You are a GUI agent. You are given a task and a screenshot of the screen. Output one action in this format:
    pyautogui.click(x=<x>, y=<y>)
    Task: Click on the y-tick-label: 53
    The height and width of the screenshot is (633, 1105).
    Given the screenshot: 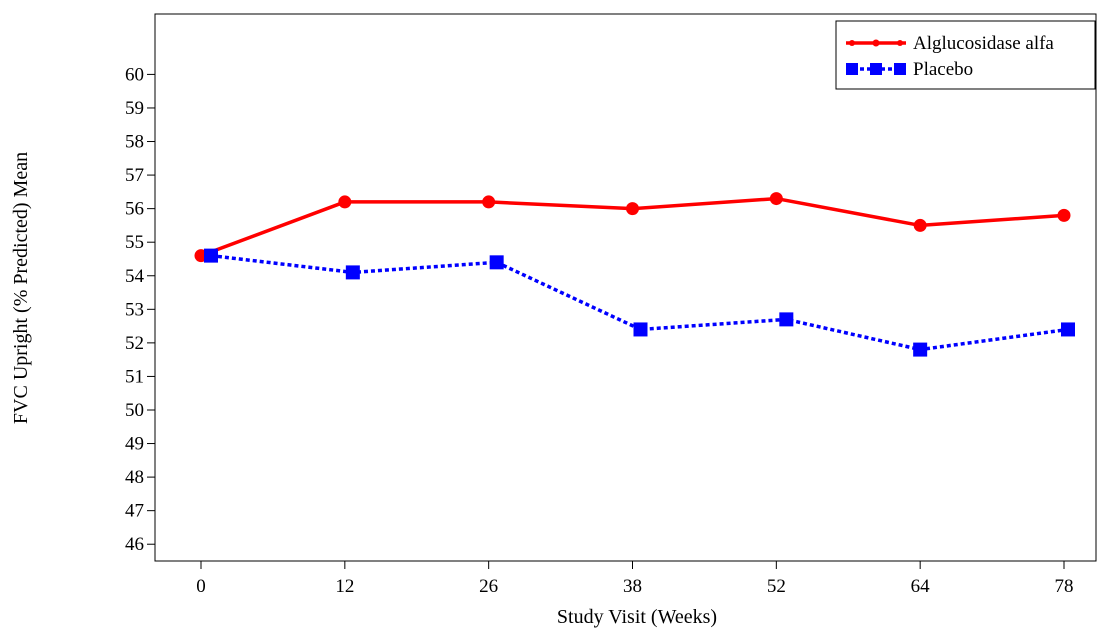 What is the action you would take?
    pyautogui.click(x=134, y=309)
    